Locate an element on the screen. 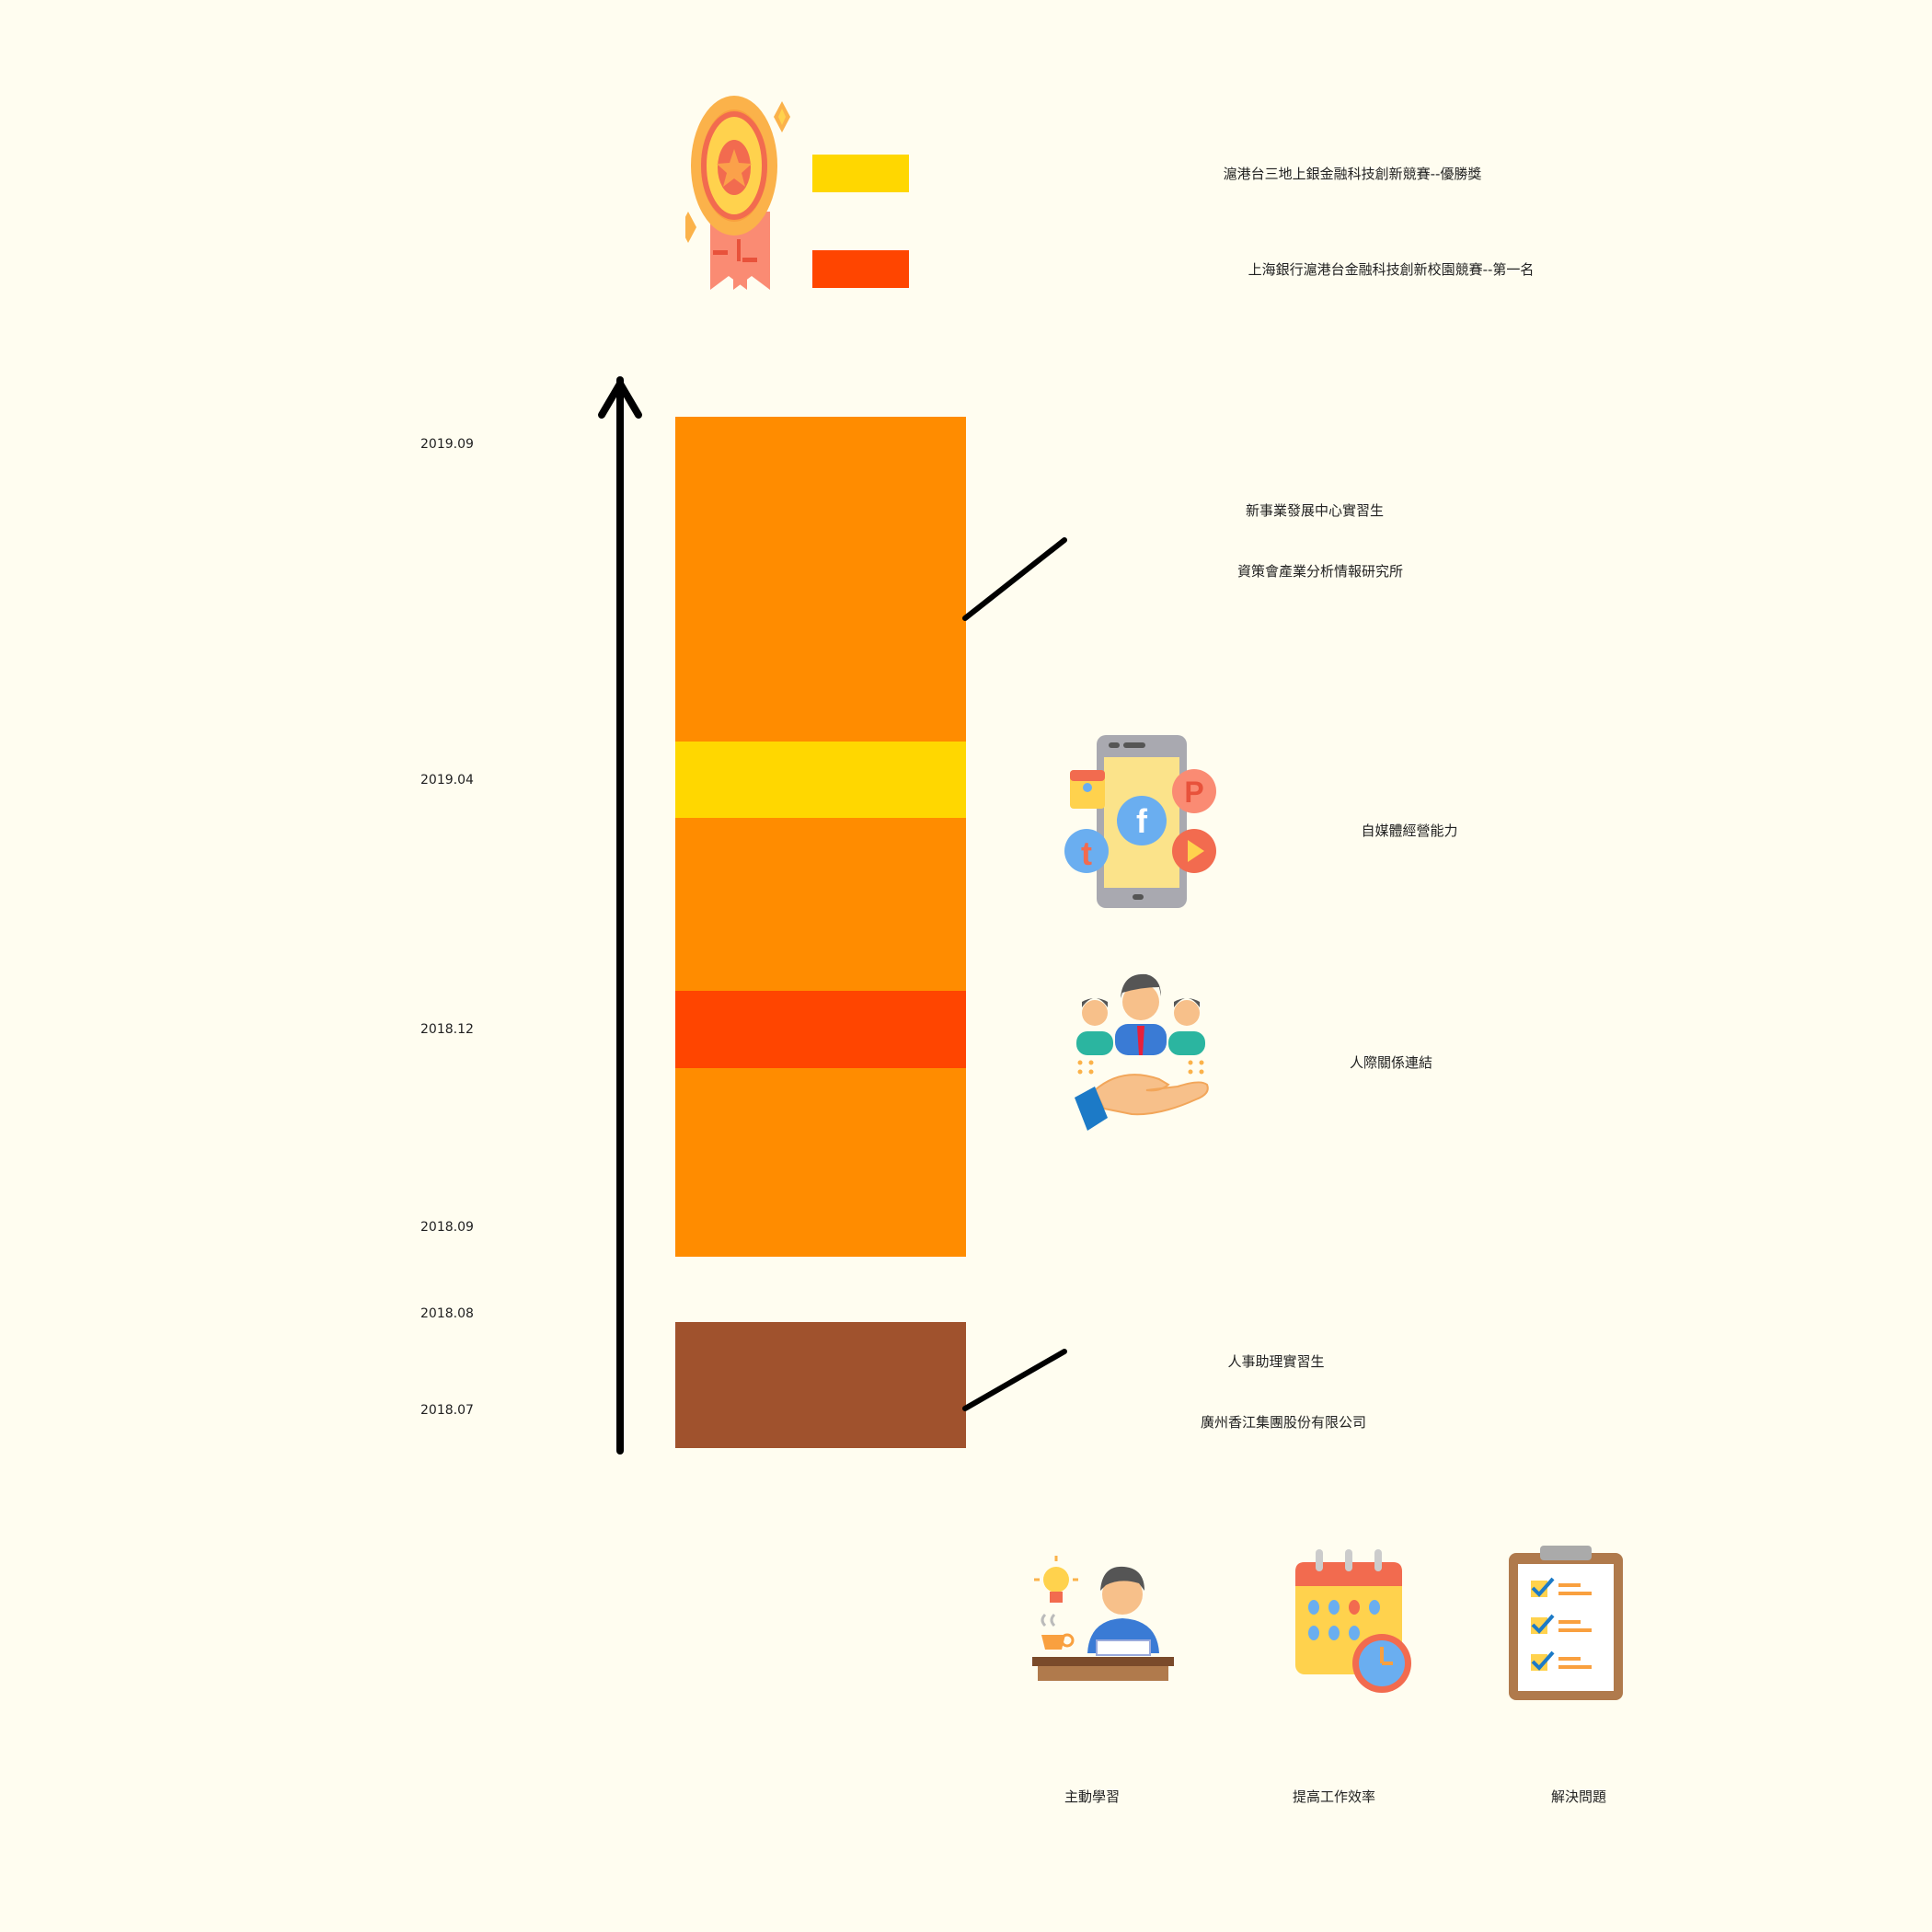 The height and width of the screenshot is (1932, 1932). date-label-2018-12: 2018.12 is located at coordinates (447, 1029).